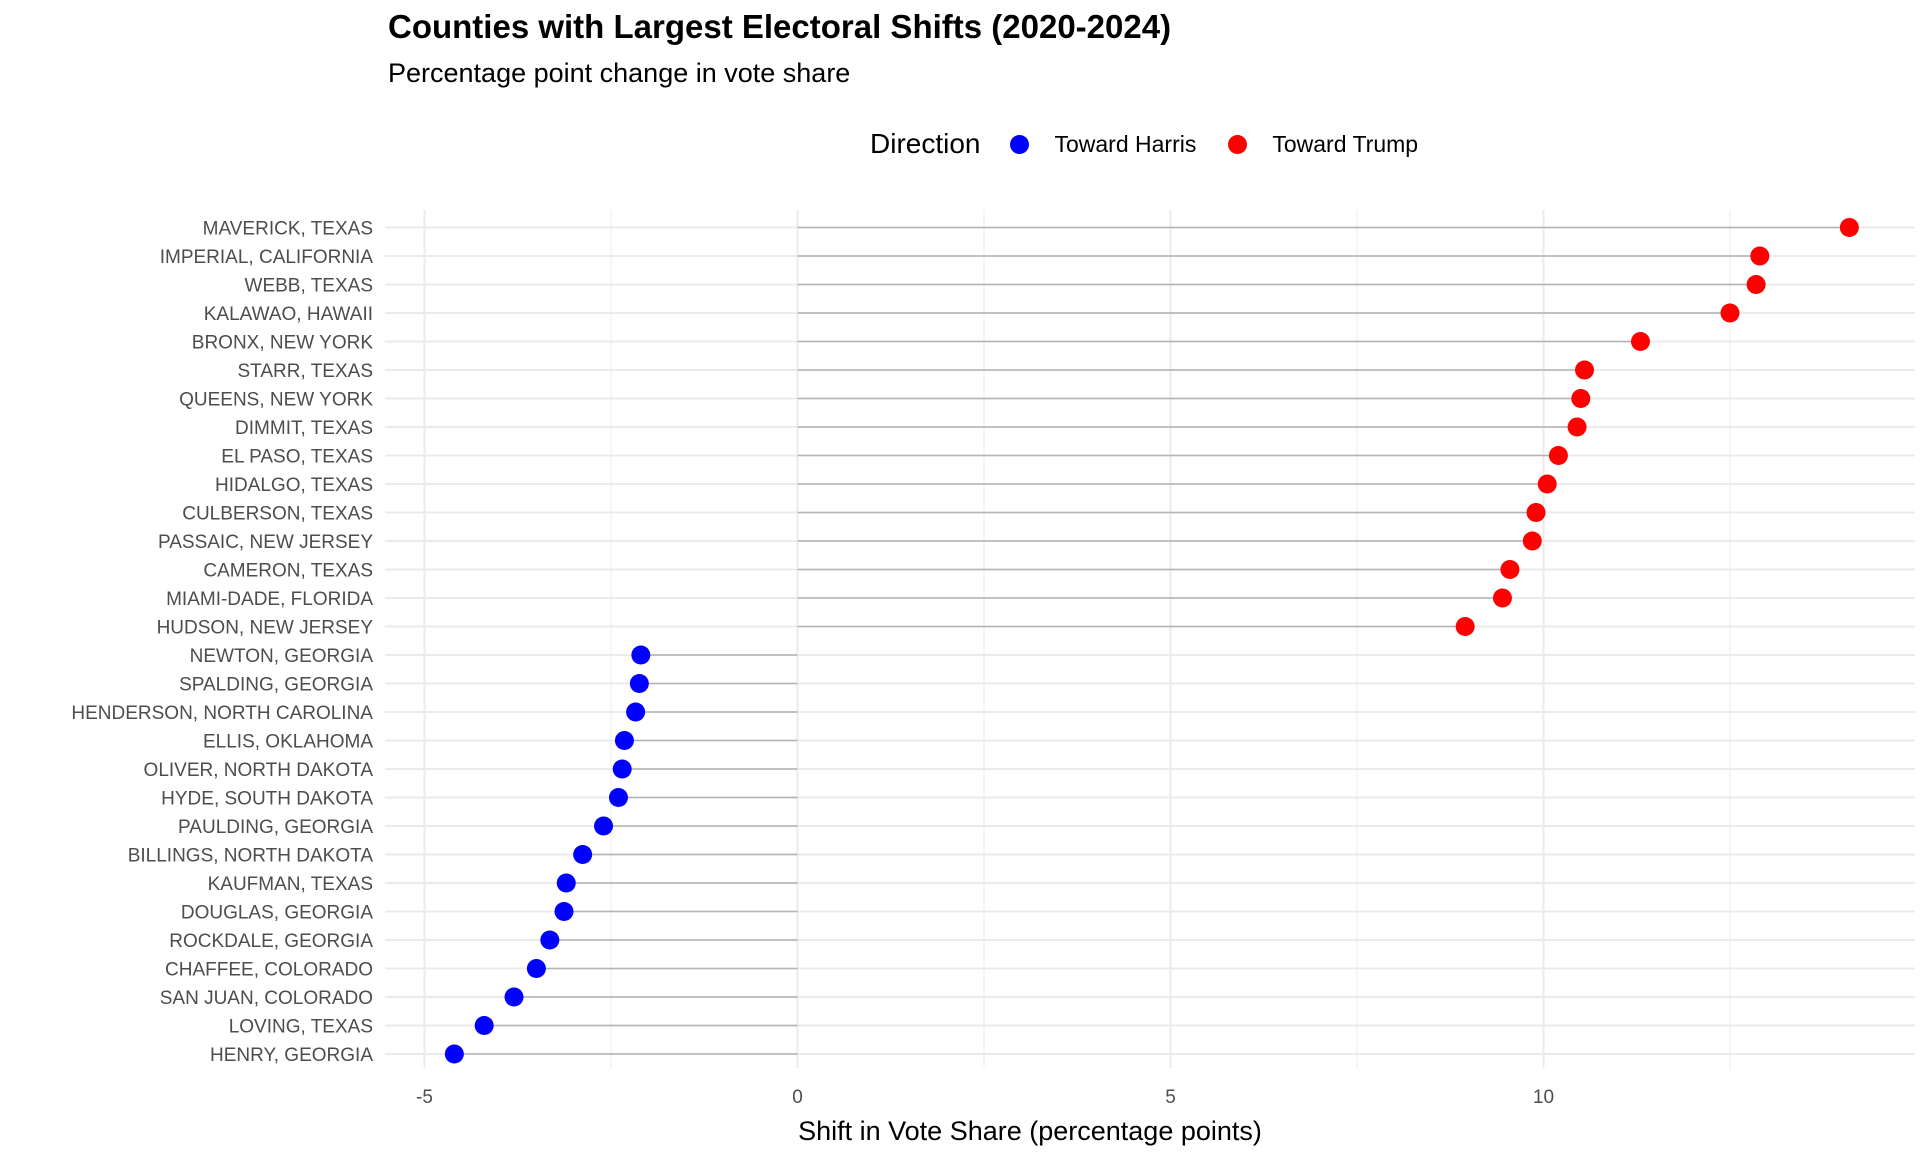  I want to click on category-label: KALAWAO, HAWAII, so click(288, 314).